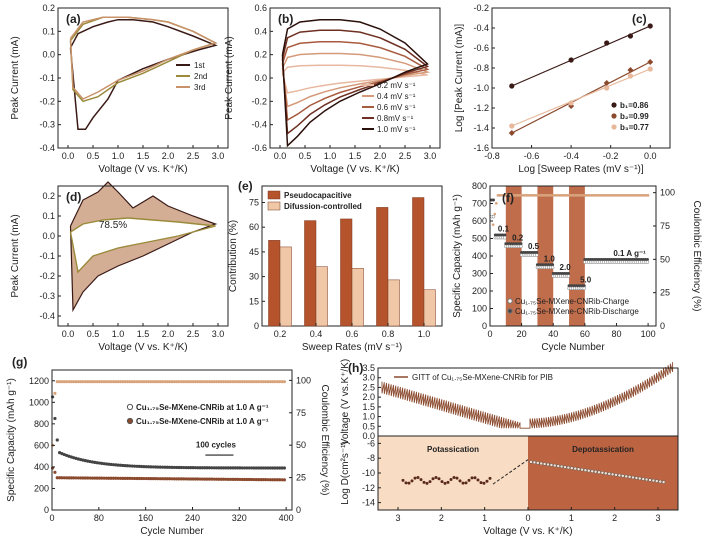 The height and width of the screenshot is (553, 705). Describe the element at coordinates (371, 443) in the screenshot. I see `y-tick-label: -6` at that location.